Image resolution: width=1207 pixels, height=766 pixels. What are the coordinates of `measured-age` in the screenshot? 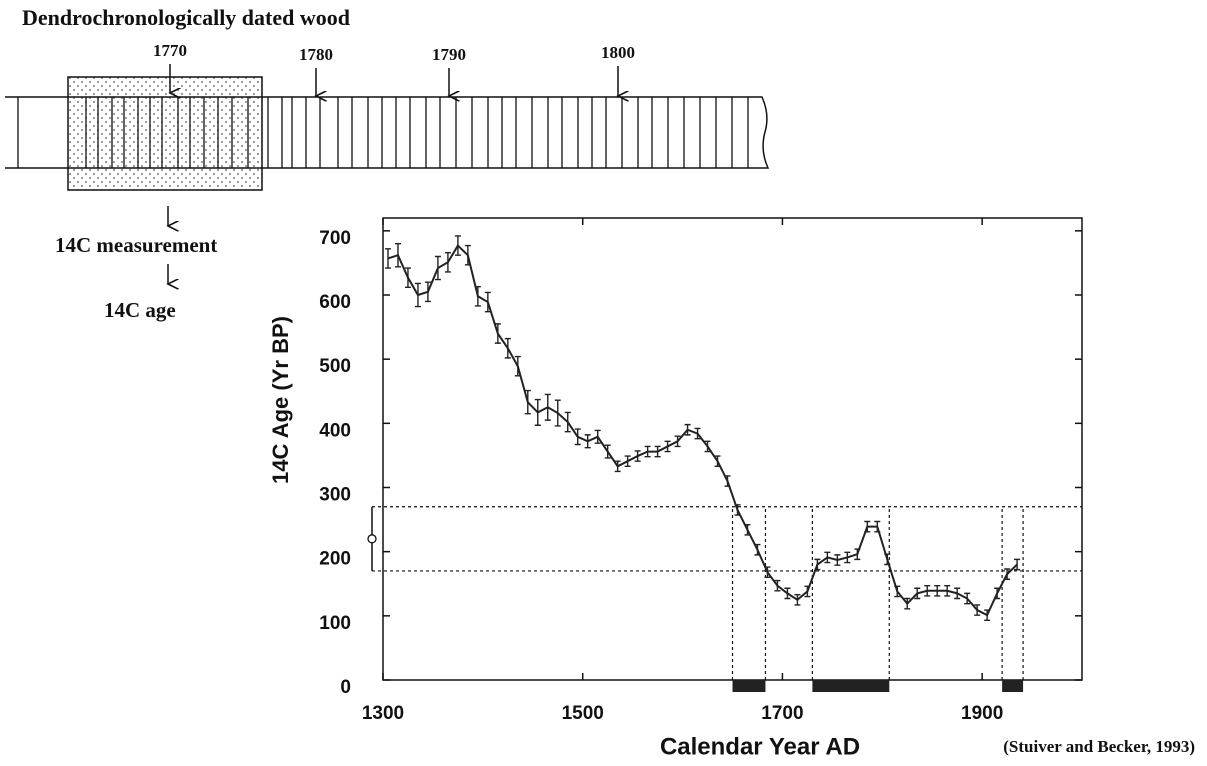 It's located at (372, 539).